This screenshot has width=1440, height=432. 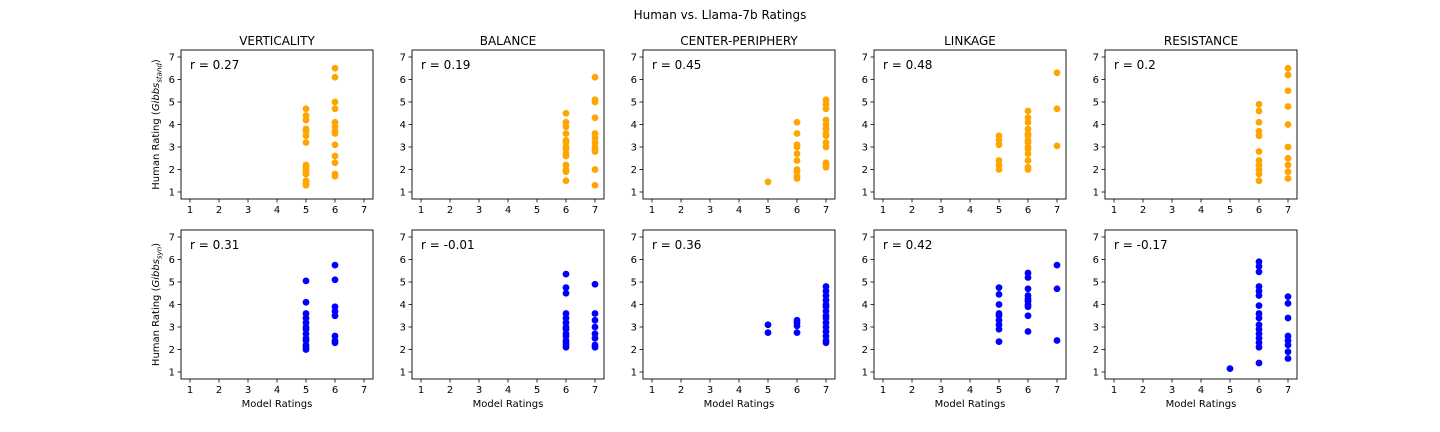 I want to click on correlation-annotation: r = 0.31, so click(x=214, y=245).